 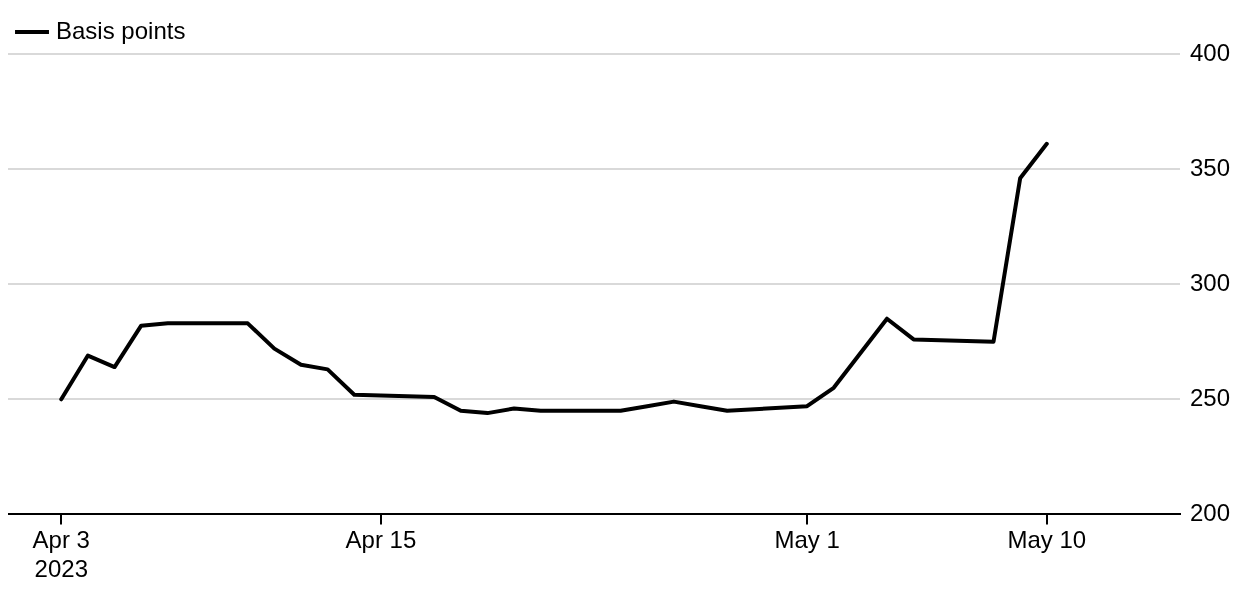 I want to click on x-tick-label: May 10, so click(x=1047, y=540).